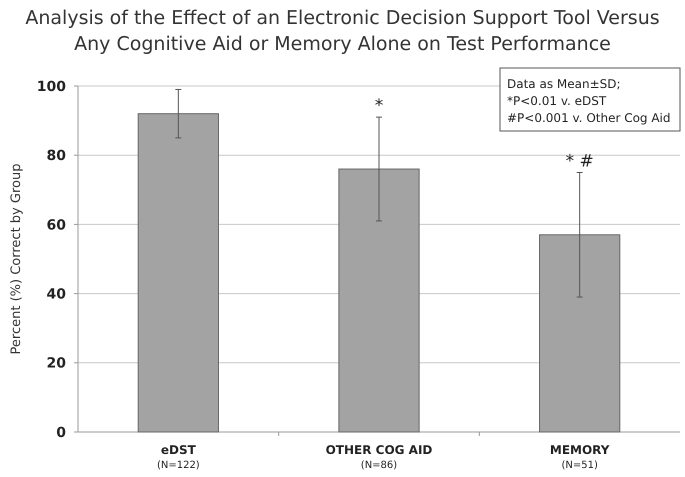  I want to click on annotation: * #, so click(580, 162).